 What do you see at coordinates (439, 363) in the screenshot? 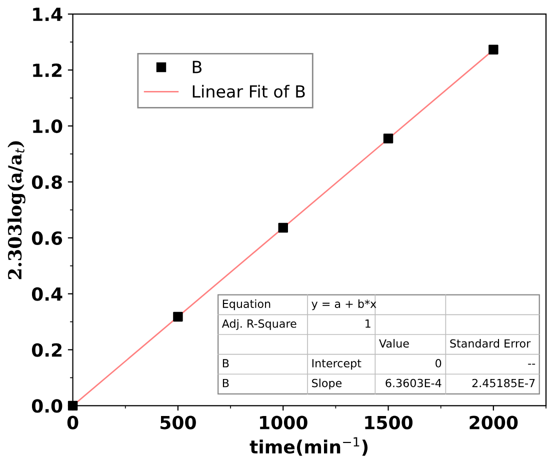
I see `annotation: 0` at bounding box center [439, 363].